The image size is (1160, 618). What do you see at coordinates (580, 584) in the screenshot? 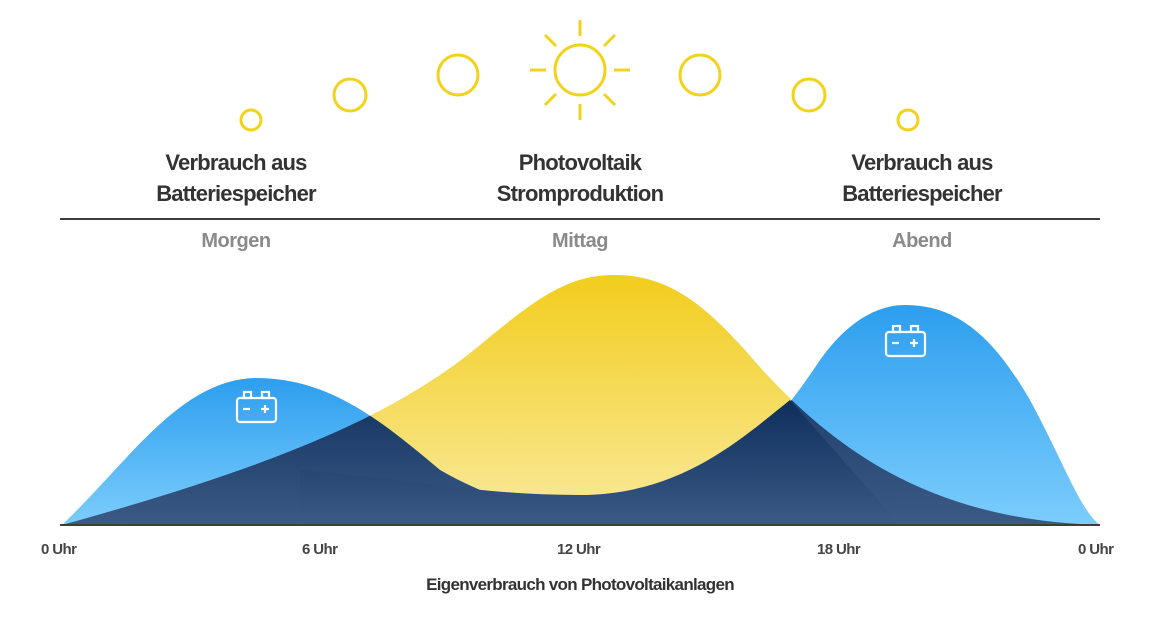
I see `diagram-caption: Eigenverbrauch von Photovoltaikanlagen` at bounding box center [580, 584].